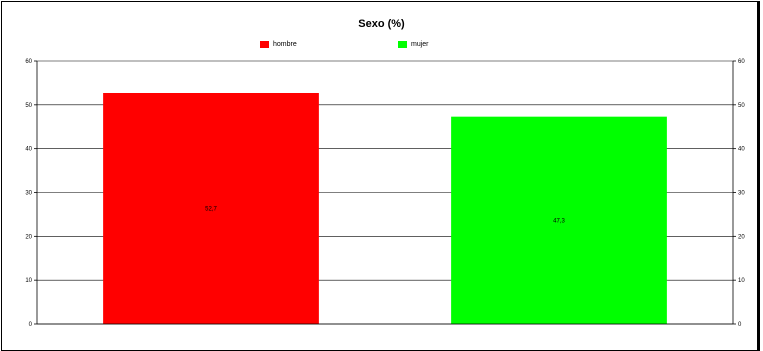 The width and height of the screenshot is (763, 351). I want to click on data-label-hombre: 52,7, so click(211, 209).